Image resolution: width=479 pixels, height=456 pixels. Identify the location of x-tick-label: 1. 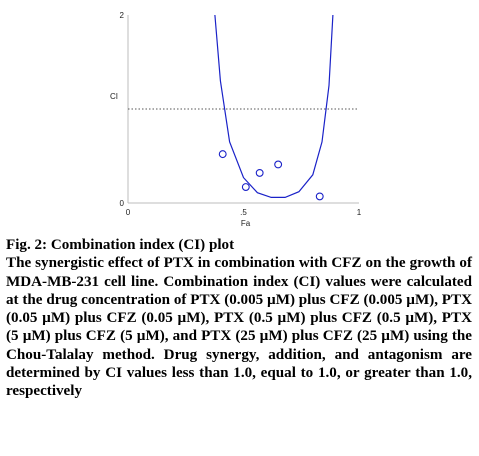
(359, 212).